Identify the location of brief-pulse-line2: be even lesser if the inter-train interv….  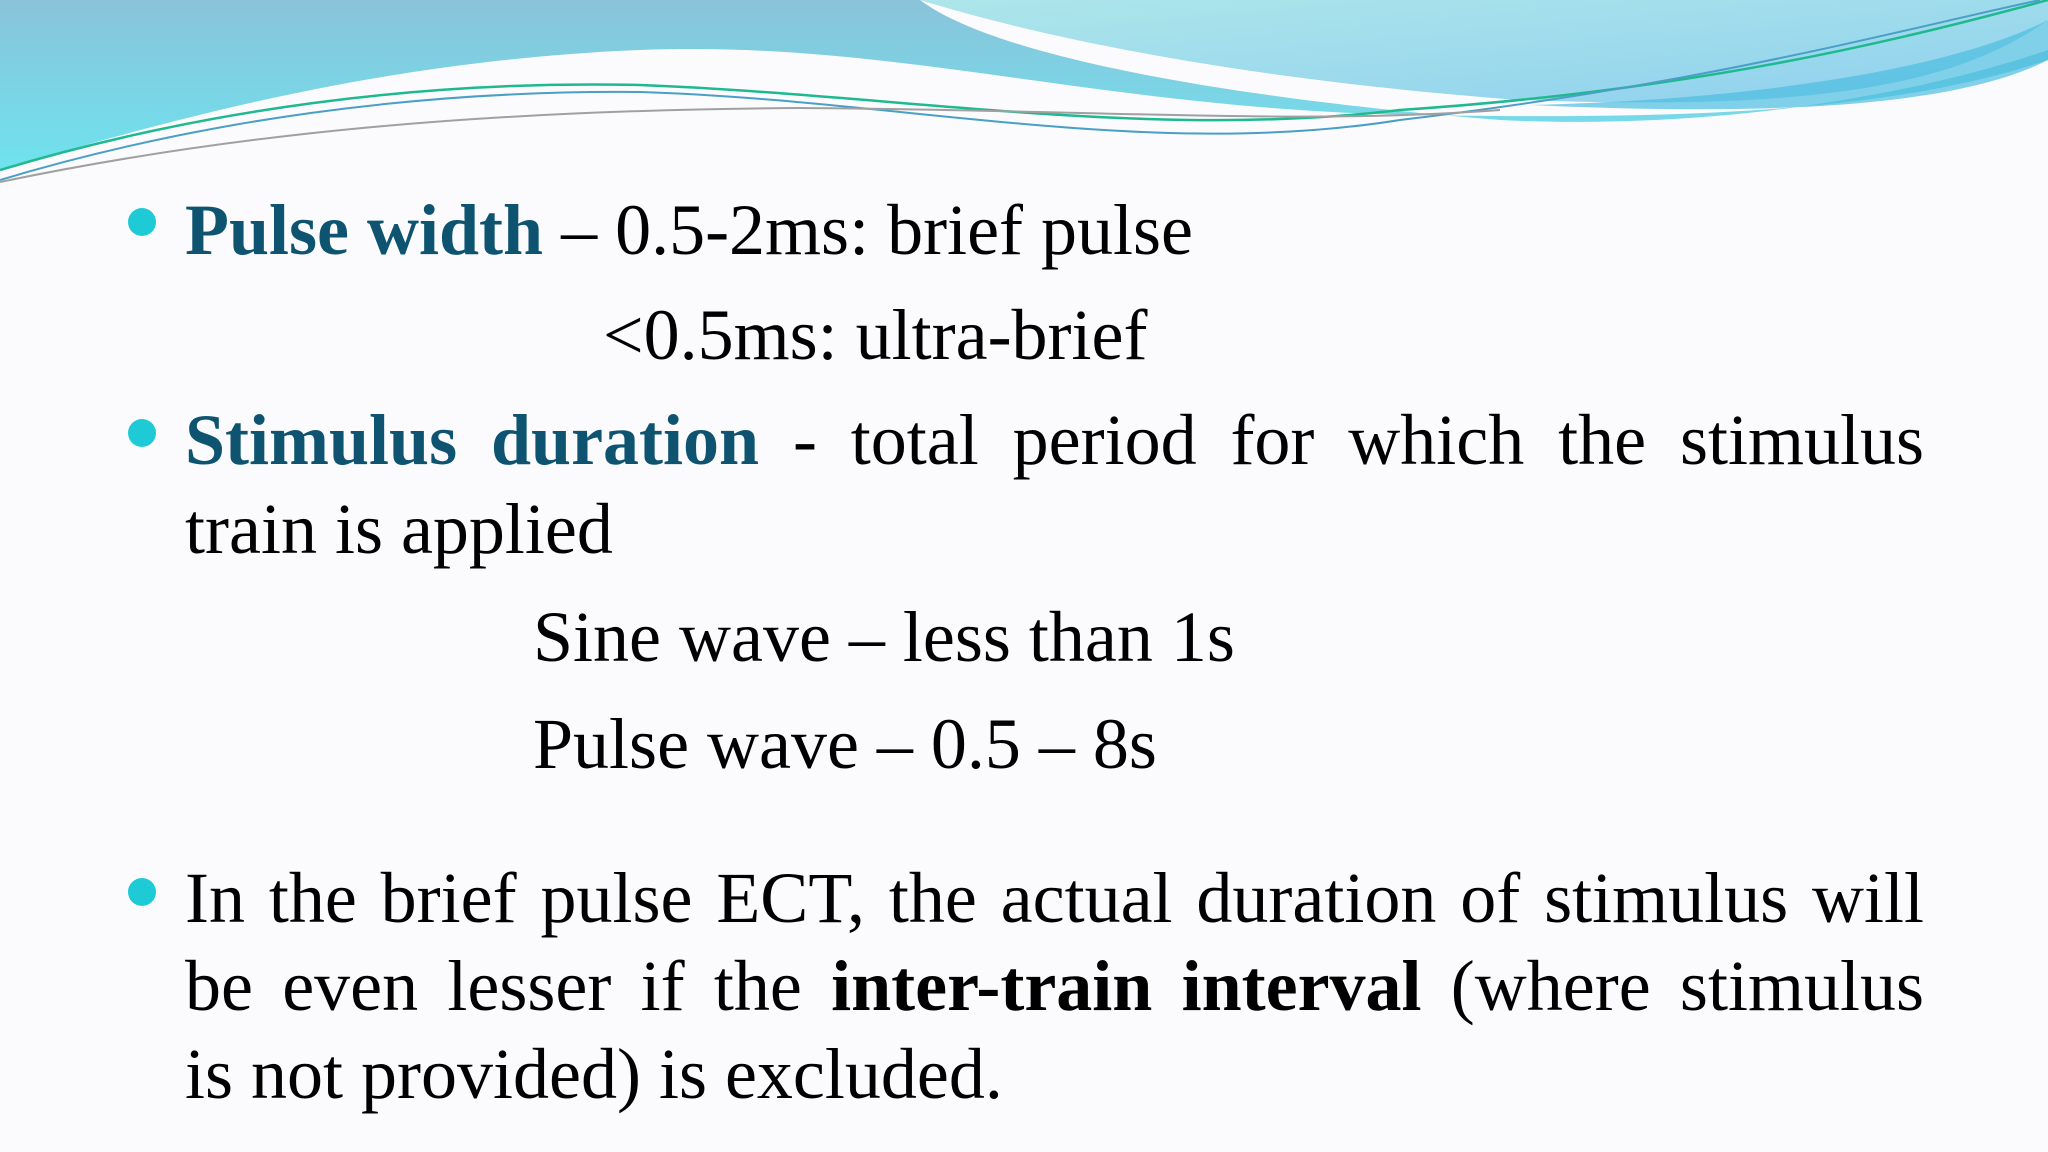
(1054, 986).